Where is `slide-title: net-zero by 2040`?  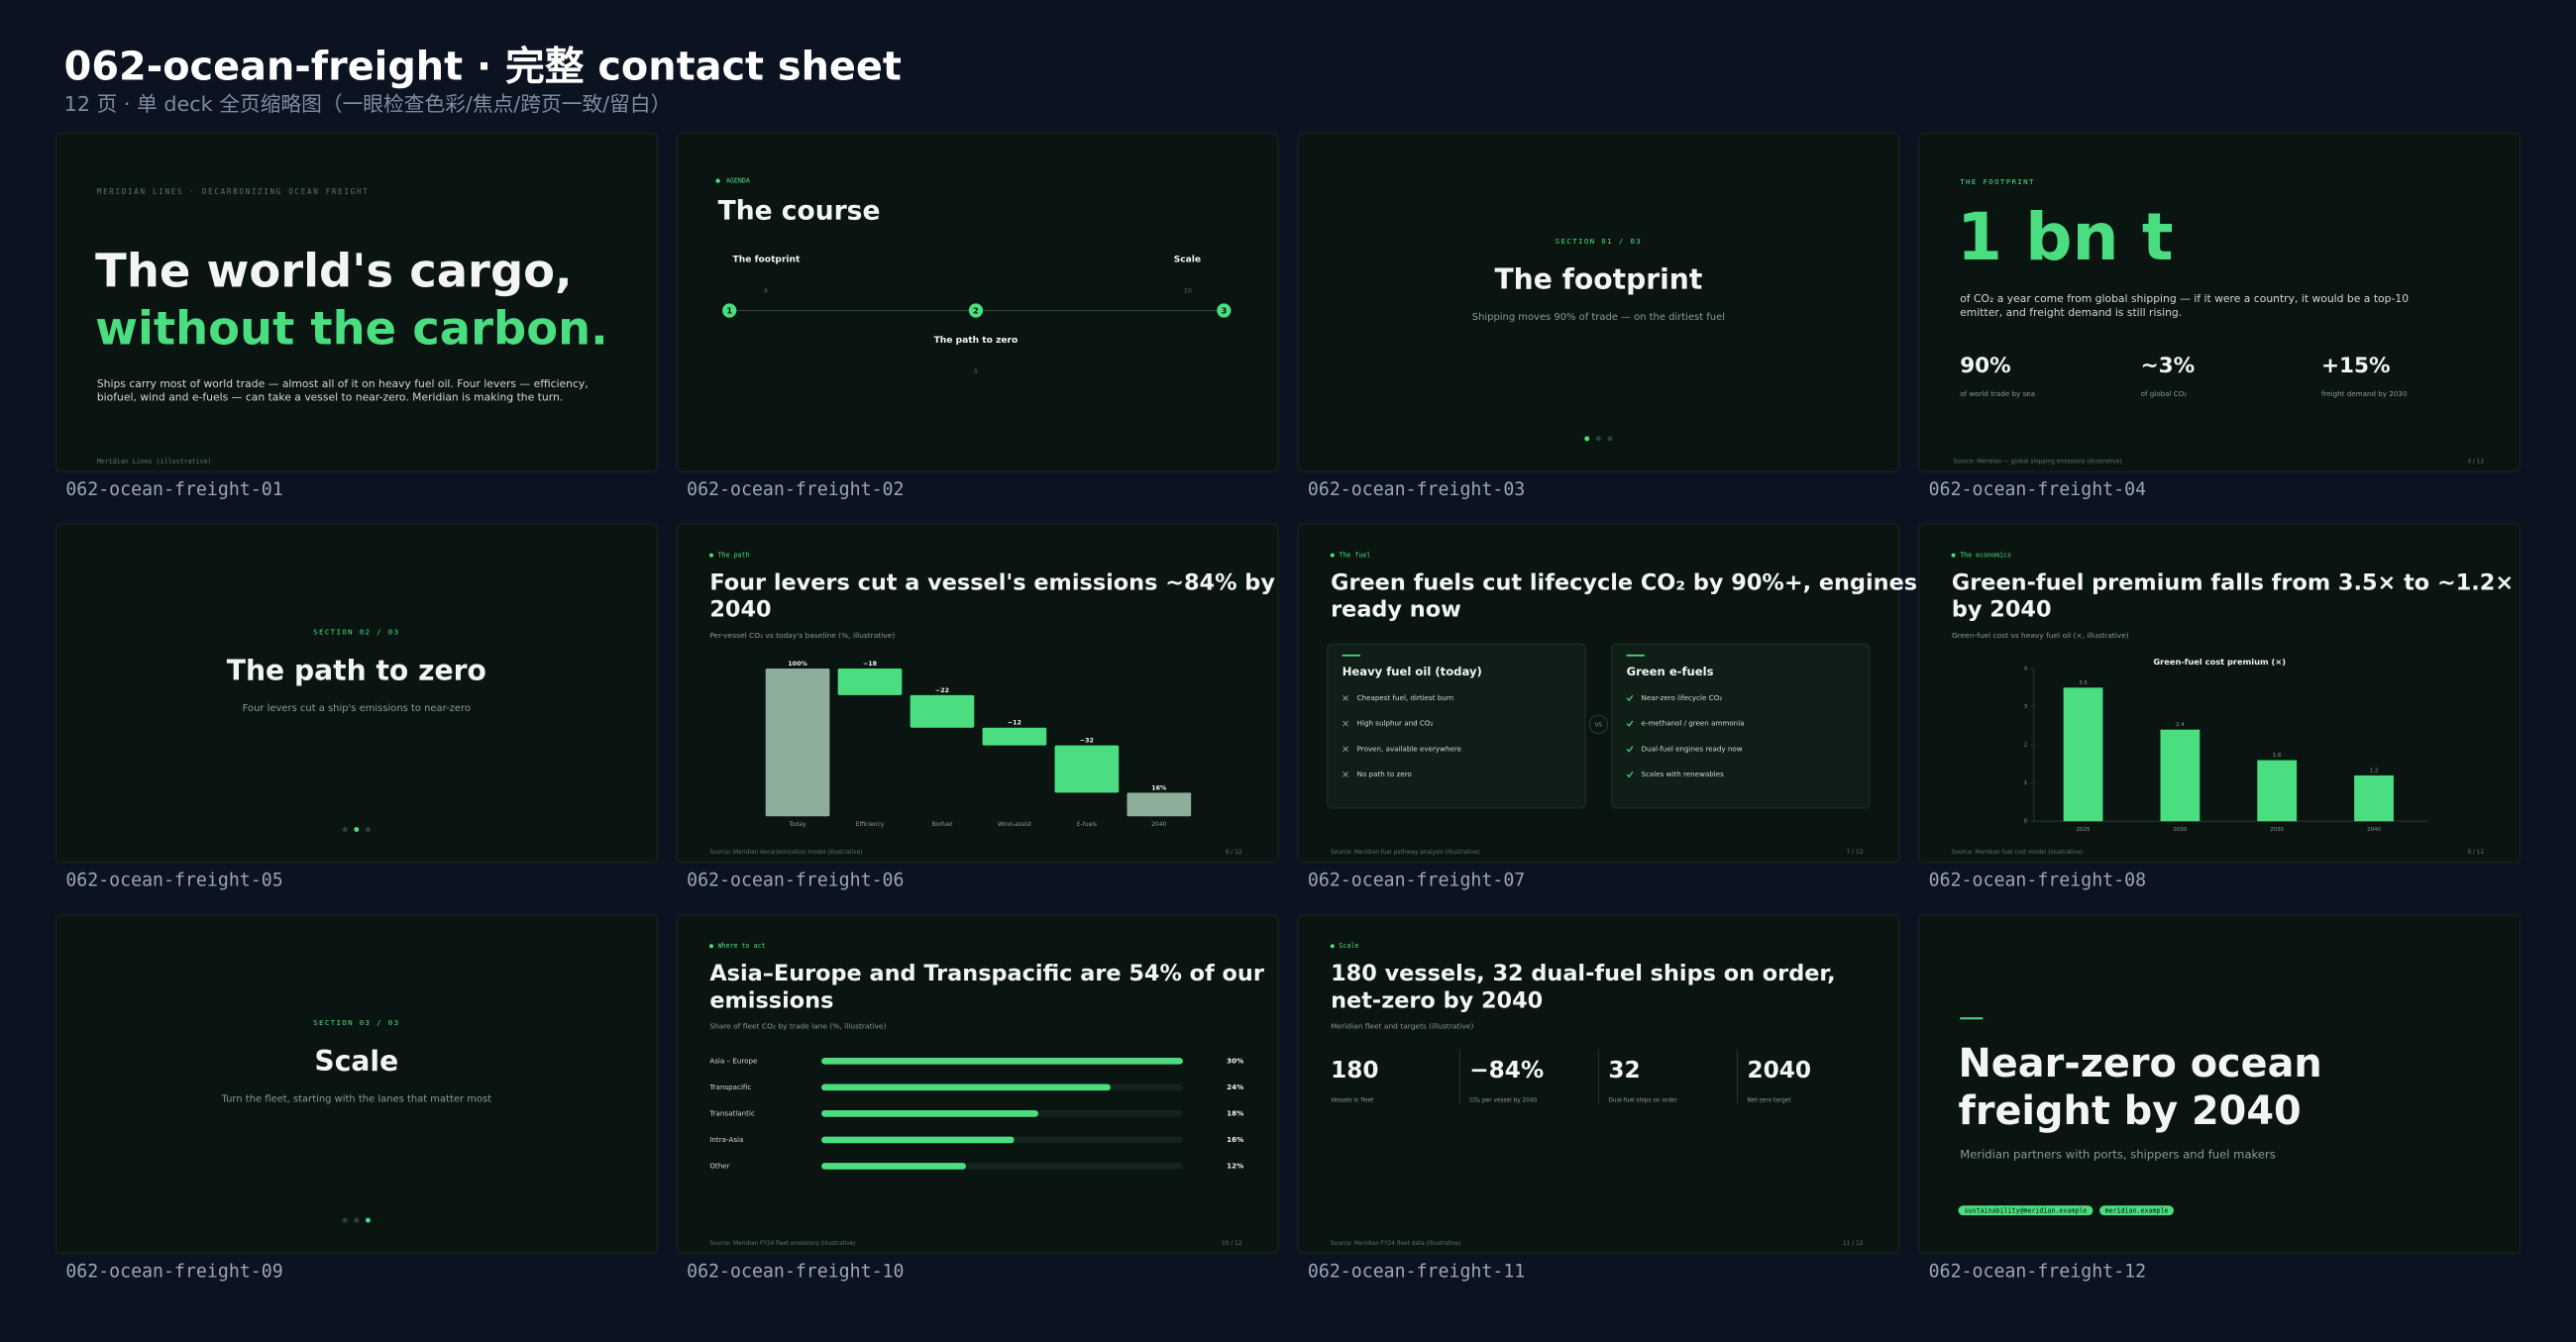
slide-title: net-zero by 2040 is located at coordinates (1437, 1000).